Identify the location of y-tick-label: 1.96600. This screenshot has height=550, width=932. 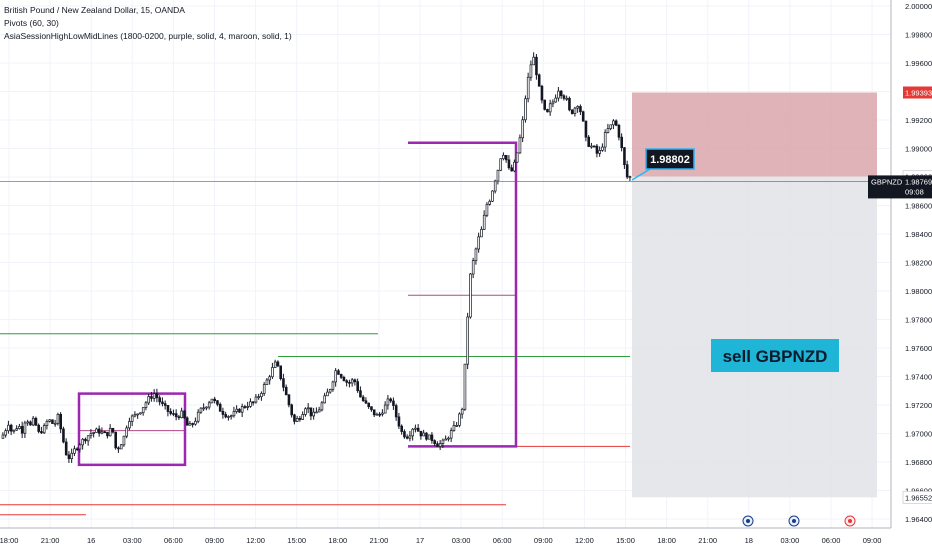
(918, 491).